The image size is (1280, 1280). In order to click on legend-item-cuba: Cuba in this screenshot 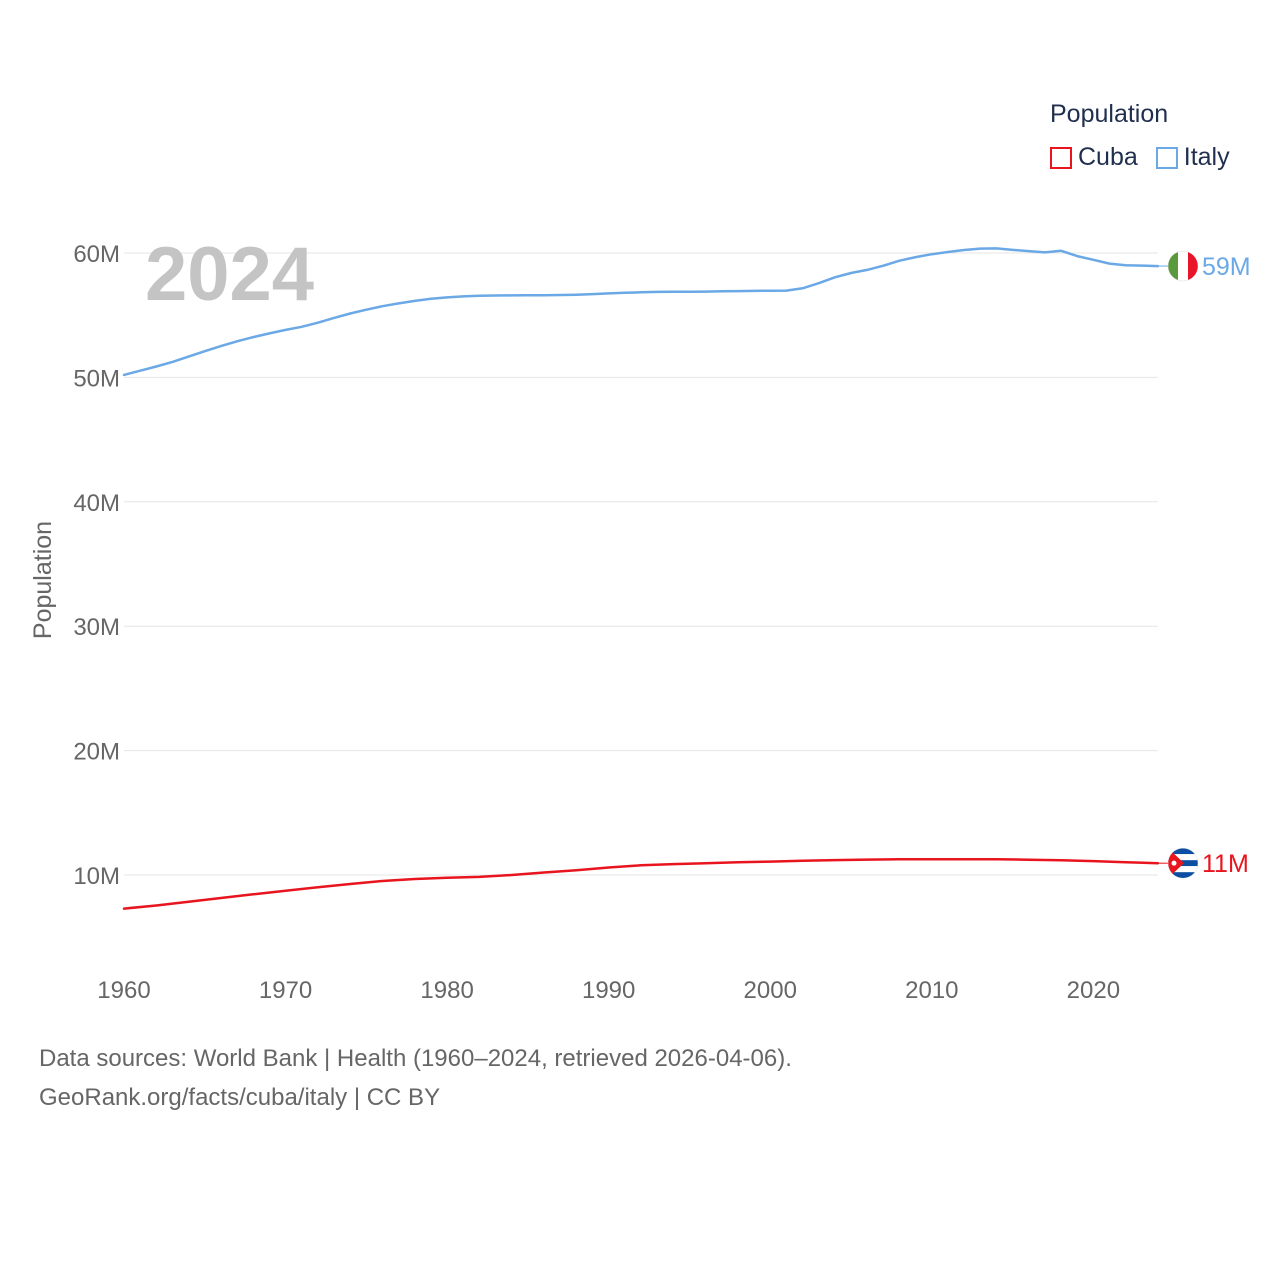, I will do `click(1094, 157)`.